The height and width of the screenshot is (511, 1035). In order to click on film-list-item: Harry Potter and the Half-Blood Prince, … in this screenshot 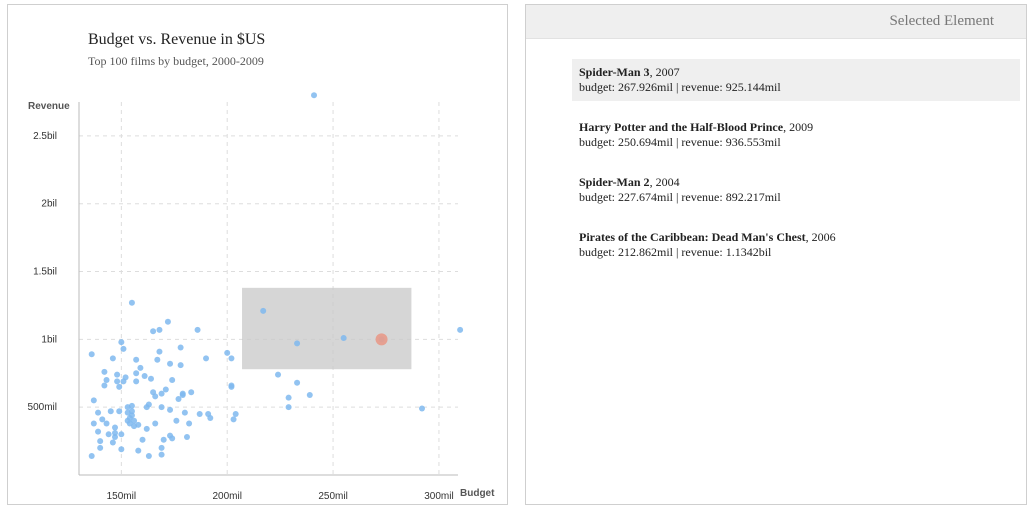, I will do `click(796, 135)`.